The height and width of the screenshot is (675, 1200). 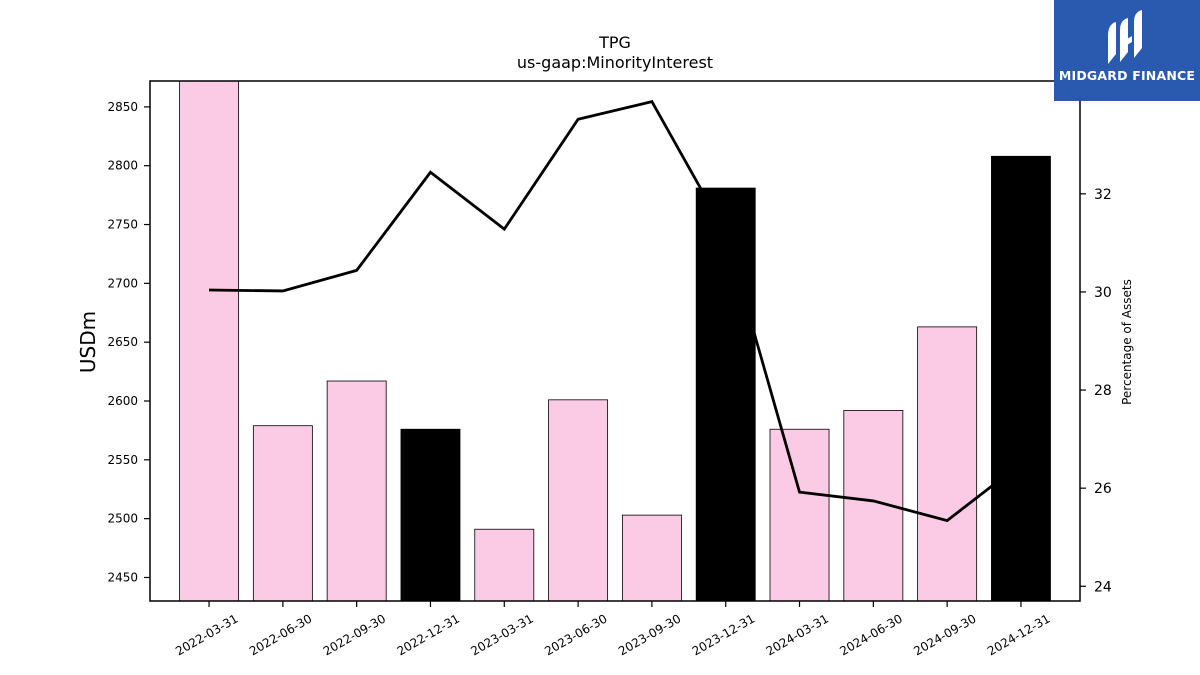 What do you see at coordinates (1127, 342) in the screenshot?
I see `y2-axis-label: Percentage of Assets` at bounding box center [1127, 342].